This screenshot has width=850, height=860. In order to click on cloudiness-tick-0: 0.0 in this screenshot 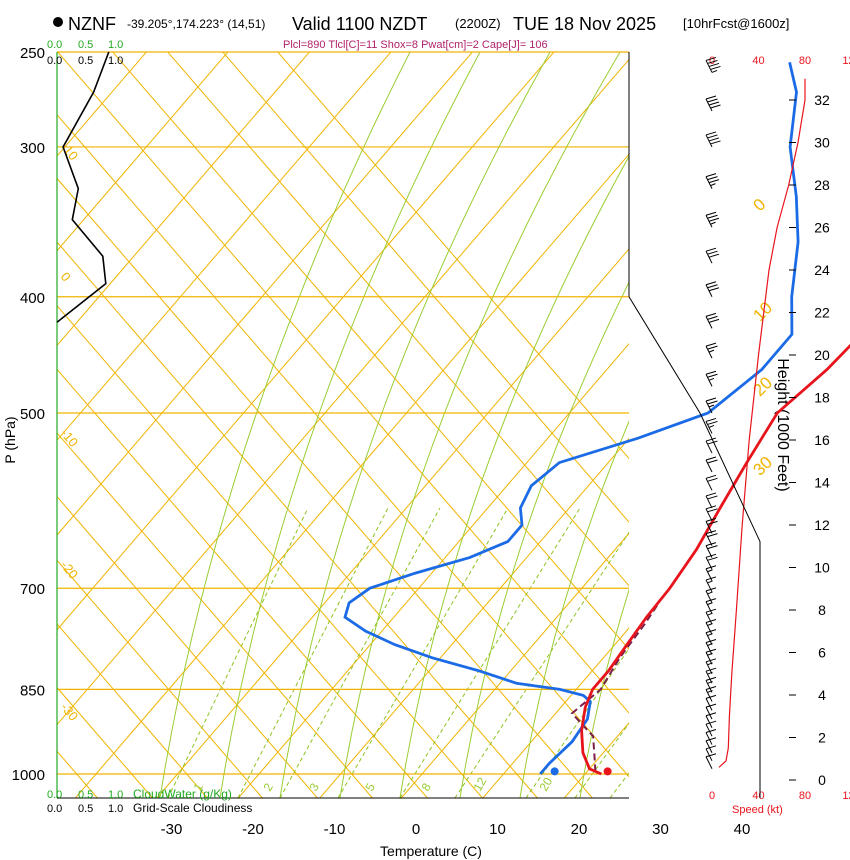, I will do `click(54, 809)`.